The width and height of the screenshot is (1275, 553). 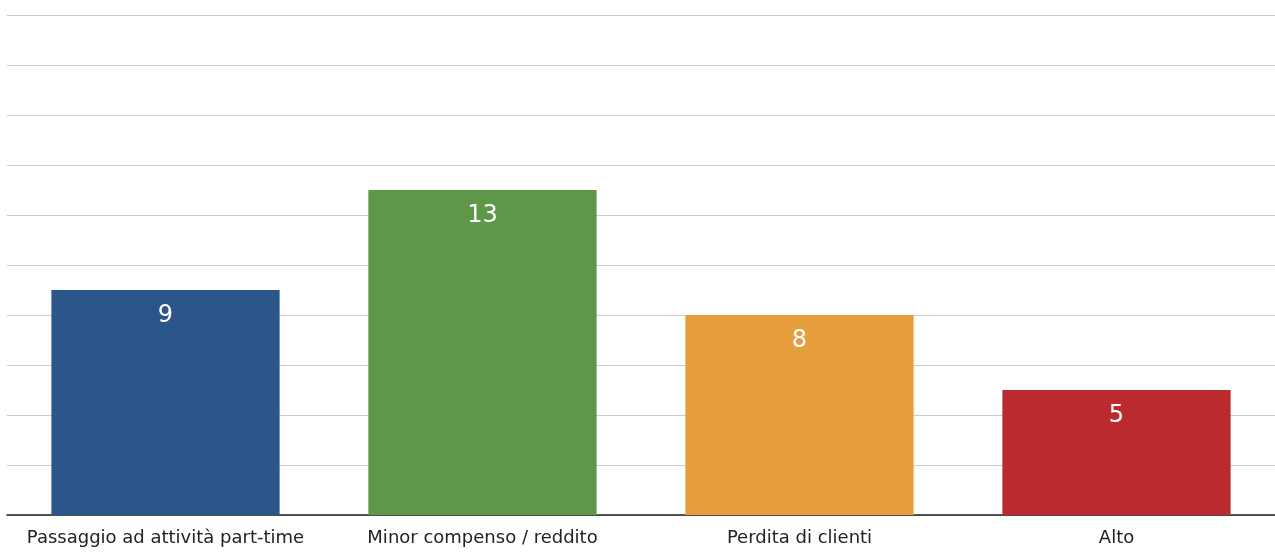 What do you see at coordinates (165, 536) in the screenshot?
I see `x-tick-label: Passaggio ad attività part-time` at bounding box center [165, 536].